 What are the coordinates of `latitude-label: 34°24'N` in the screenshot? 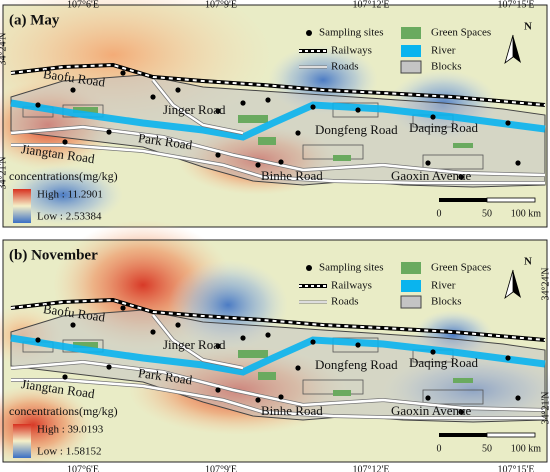 It's located at (4, 48).